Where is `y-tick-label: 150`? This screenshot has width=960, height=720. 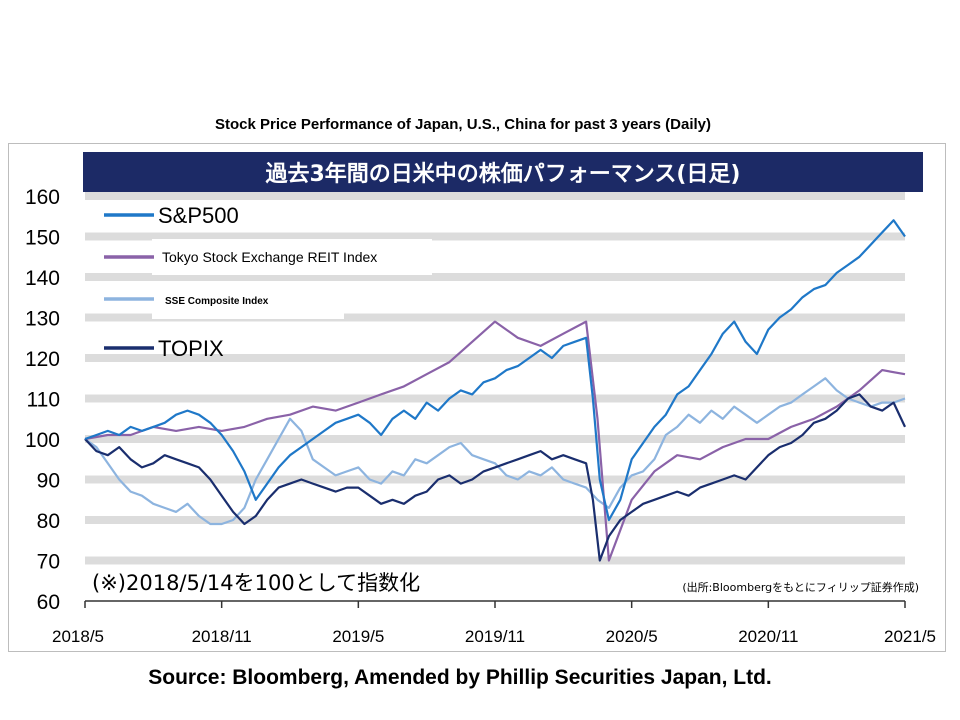
y-tick-label: 150 is located at coordinates (42, 238).